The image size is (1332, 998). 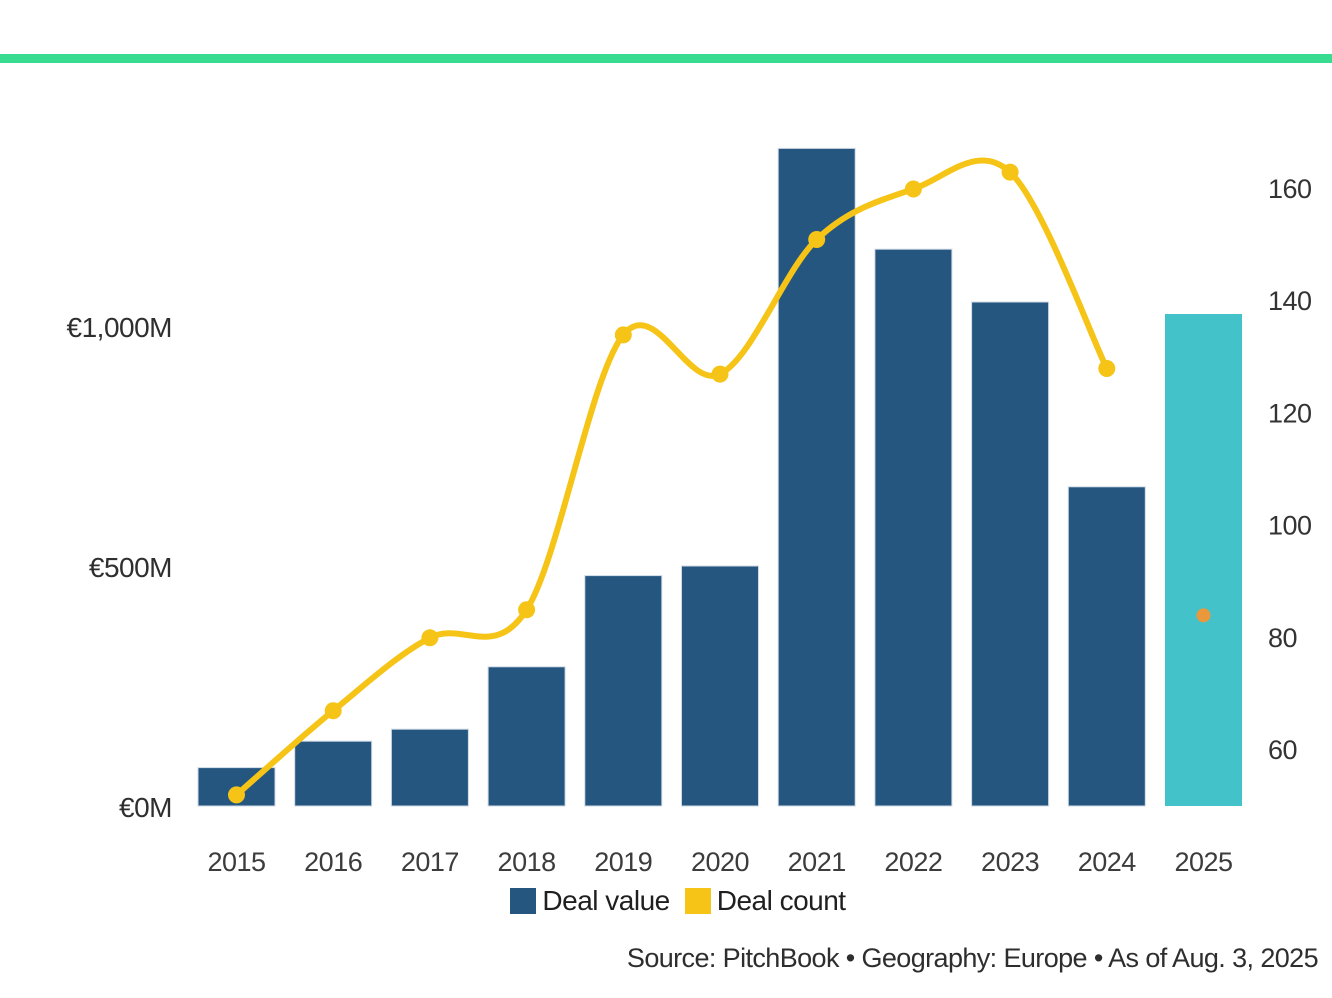 I want to click on deal-count-point-2021, so click(x=817, y=239).